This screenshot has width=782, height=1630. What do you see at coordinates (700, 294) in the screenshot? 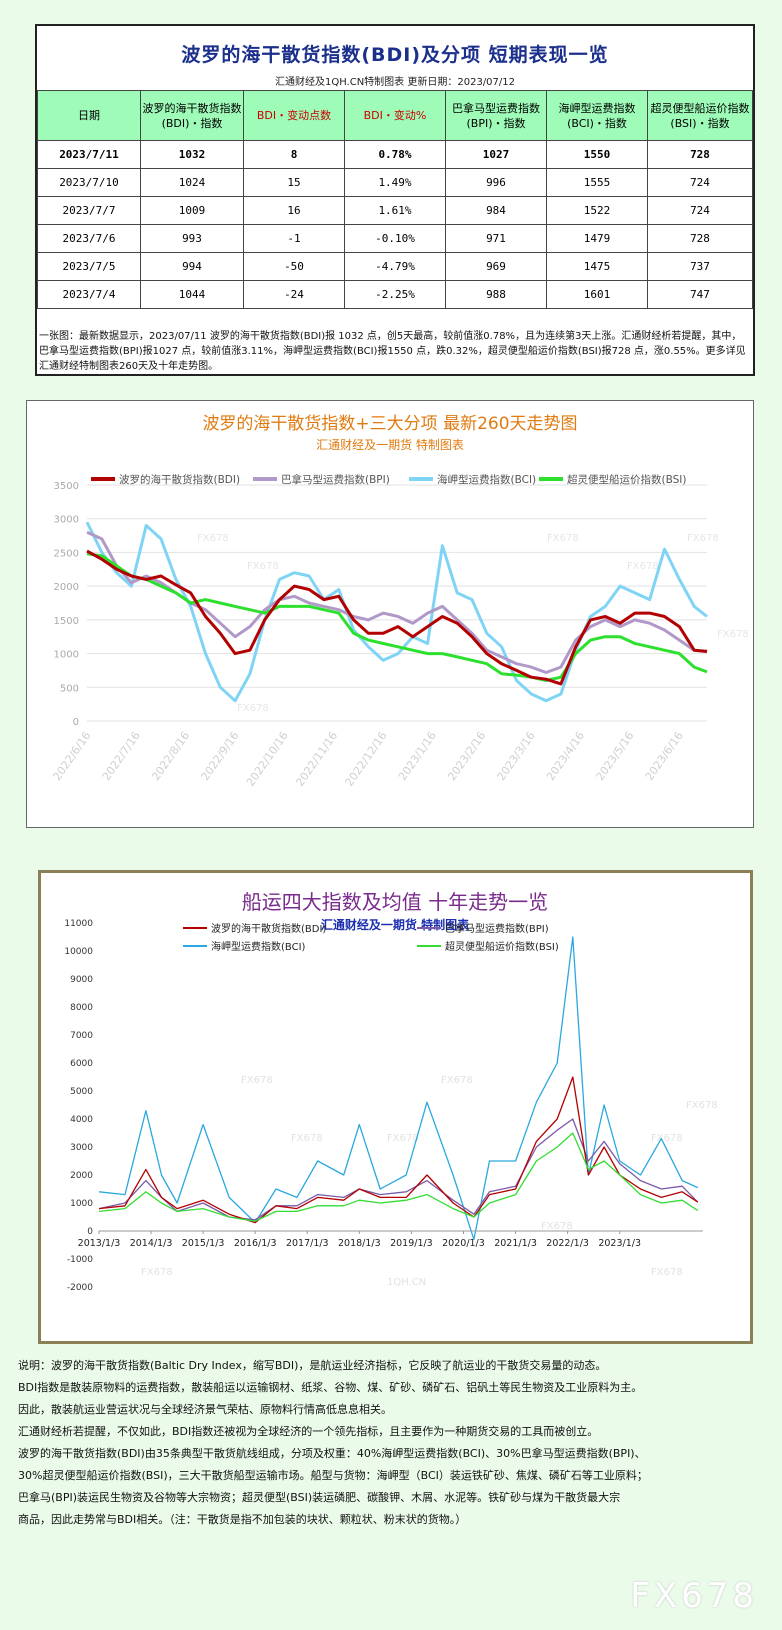
I see `cell: 747` at bounding box center [700, 294].